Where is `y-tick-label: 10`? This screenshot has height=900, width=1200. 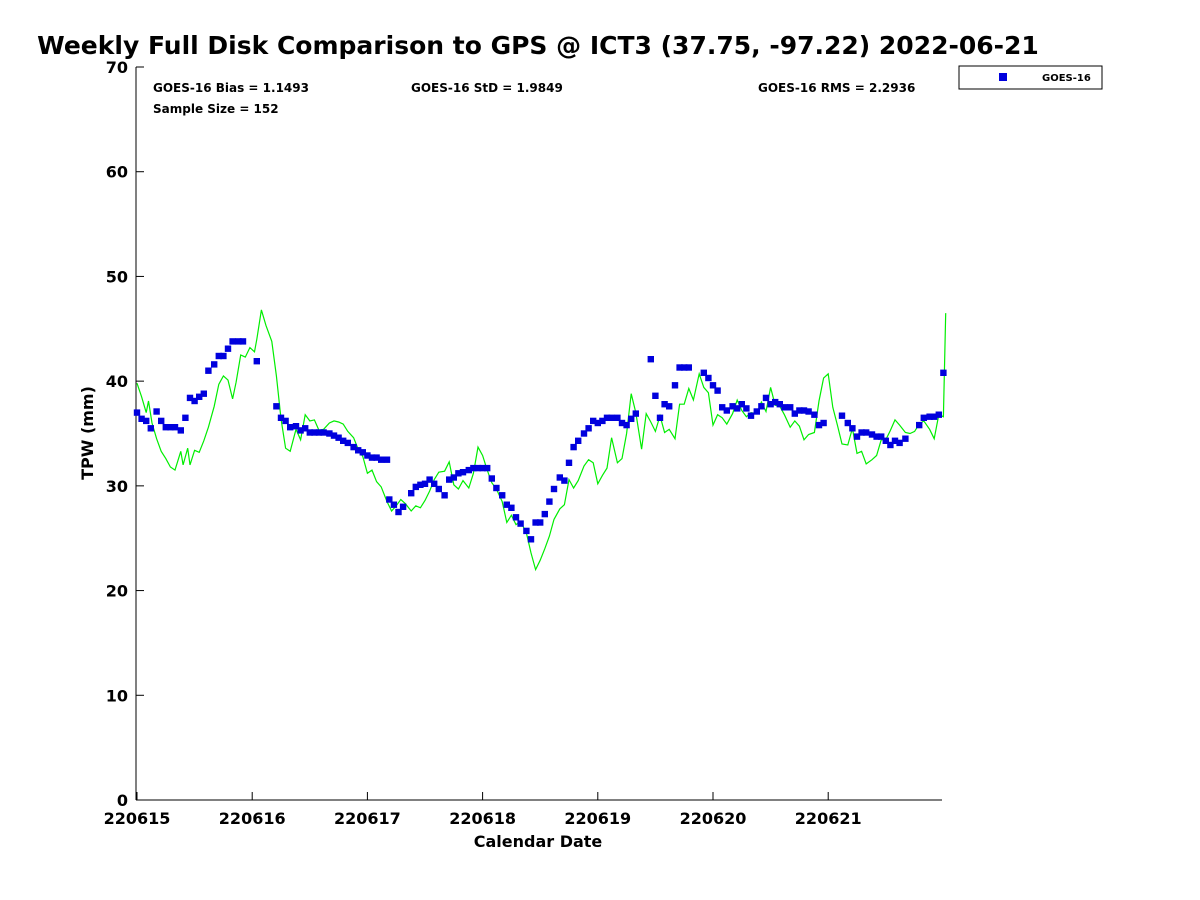 y-tick-label: 10 is located at coordinates (117, 695).